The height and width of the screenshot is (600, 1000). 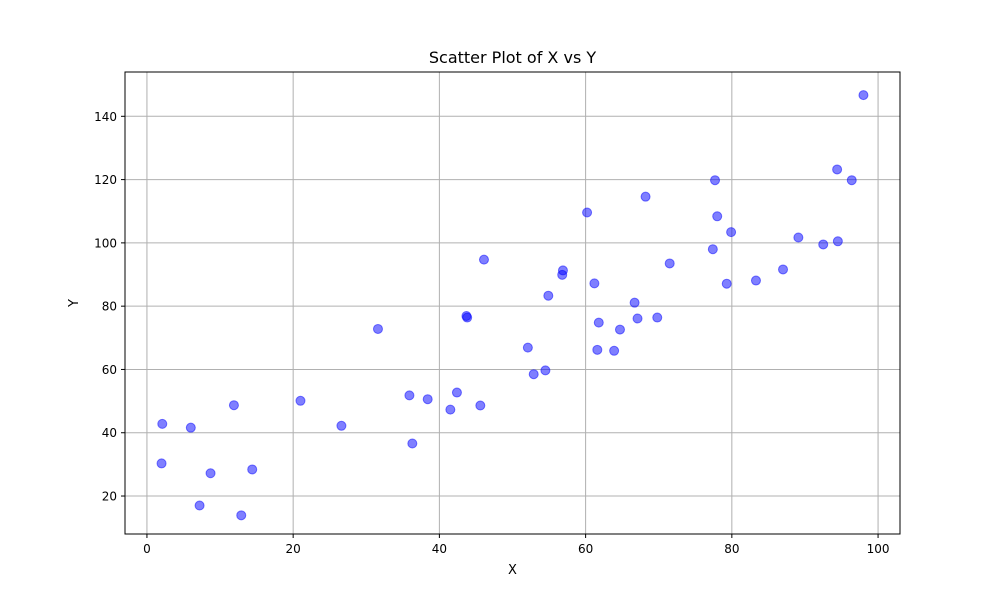 What do you see at coordinates (878, 549) in the screenshot?
I see `x-tick-label: 100` at bounding box center [878, 549].